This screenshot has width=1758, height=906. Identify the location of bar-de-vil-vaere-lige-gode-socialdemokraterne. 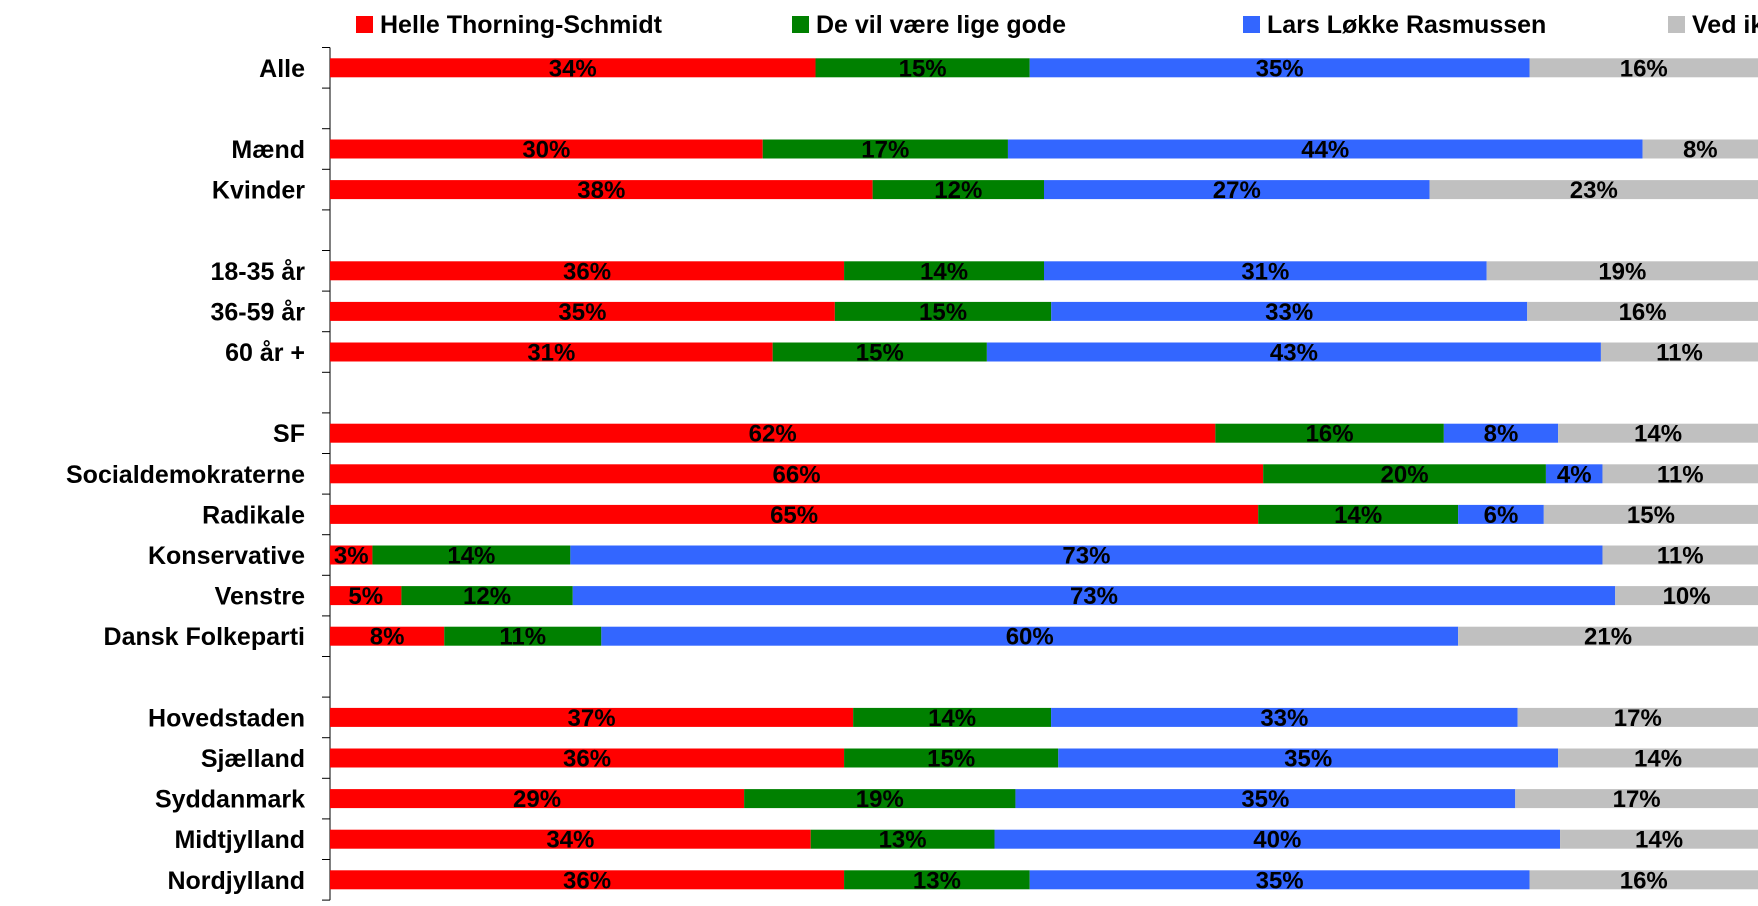
(1404, 474).